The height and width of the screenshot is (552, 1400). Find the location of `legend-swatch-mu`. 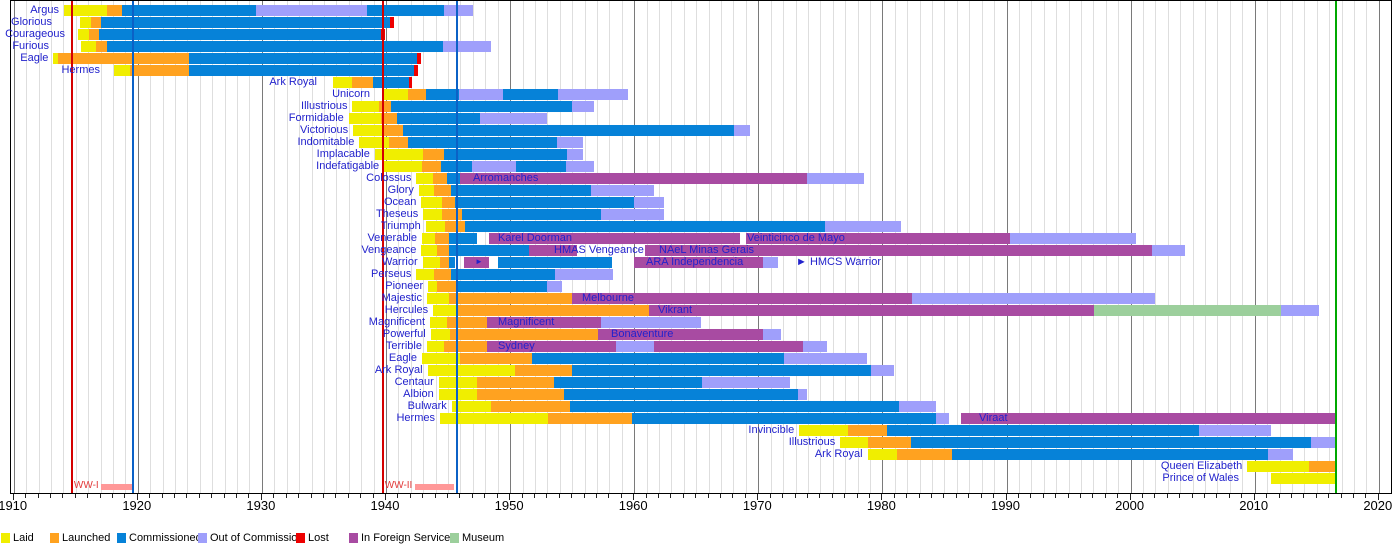

legend-swatch-mu is located at coordinates (454, 538).